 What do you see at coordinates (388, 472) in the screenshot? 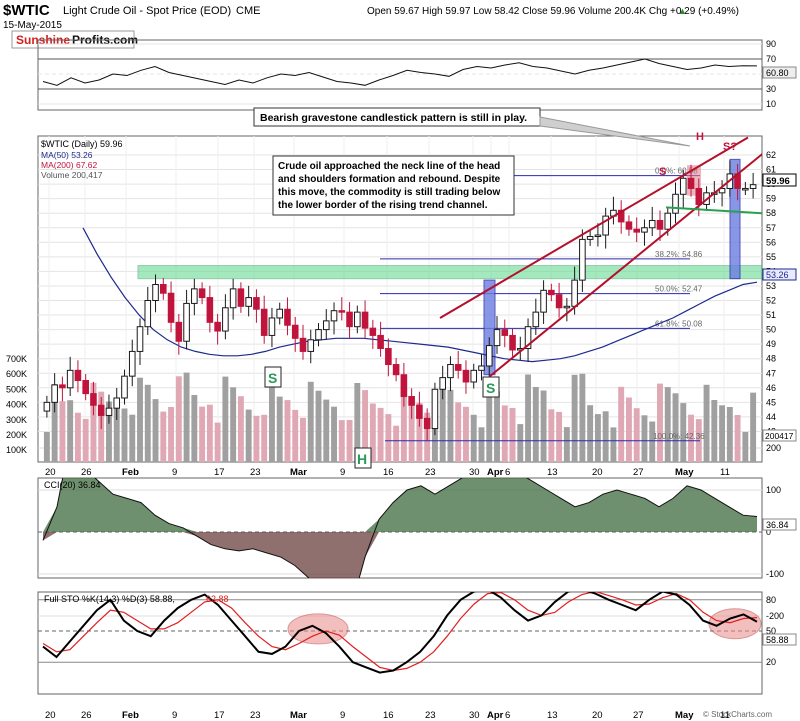
I see `x-tick-label: 16` at bounding box center [388, 472].